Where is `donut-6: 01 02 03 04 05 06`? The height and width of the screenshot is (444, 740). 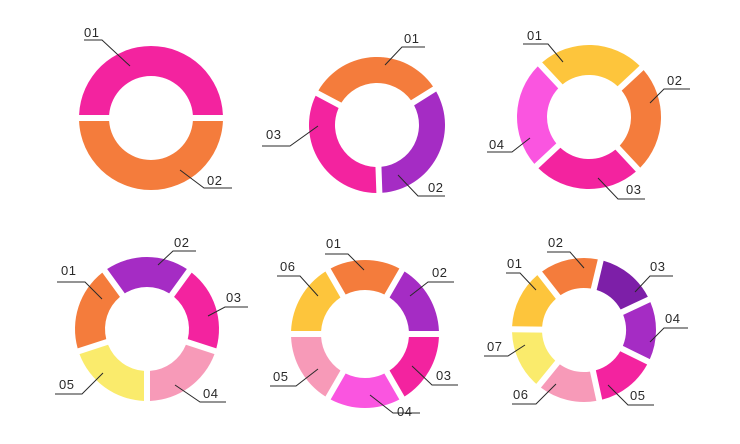 donut-6: 01 02 03 04 05 06 is located at coordinates (364, 327).